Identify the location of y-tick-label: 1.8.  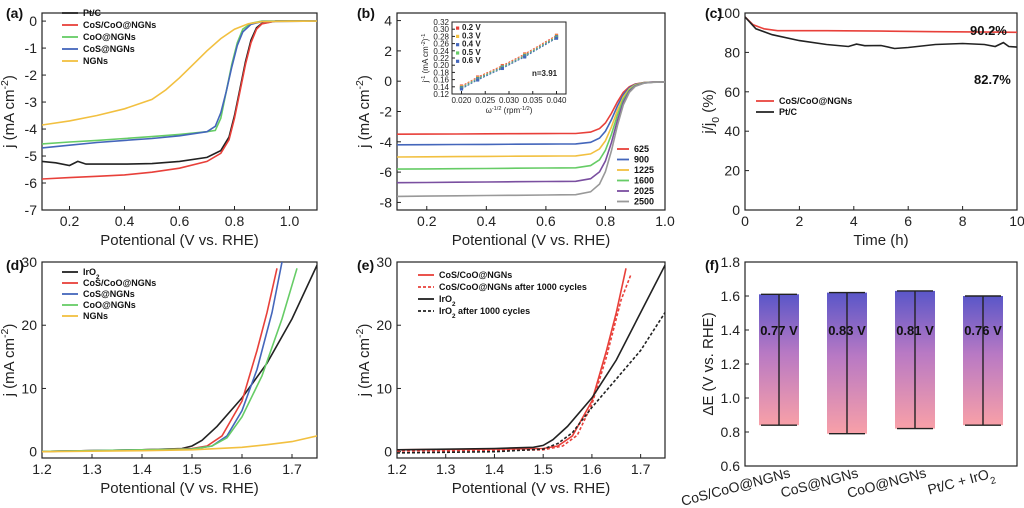
(731, 262).